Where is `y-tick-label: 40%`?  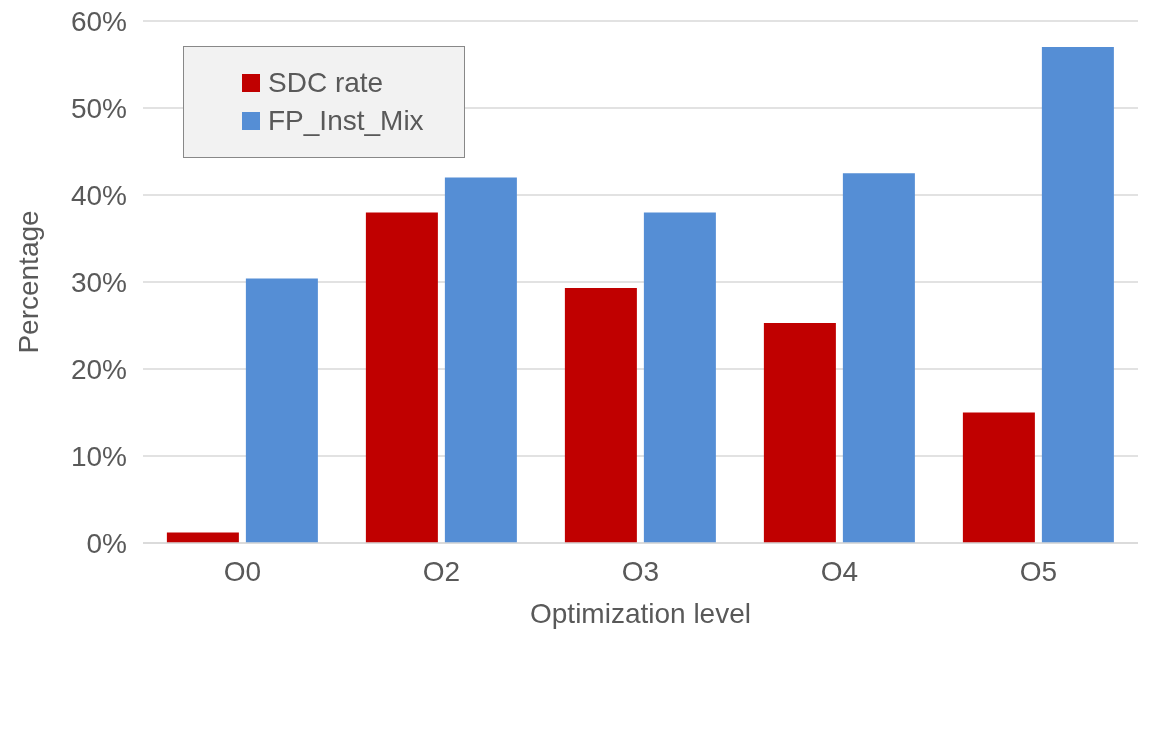 y-tick-label: 40% is located at coordinates (98, 195).